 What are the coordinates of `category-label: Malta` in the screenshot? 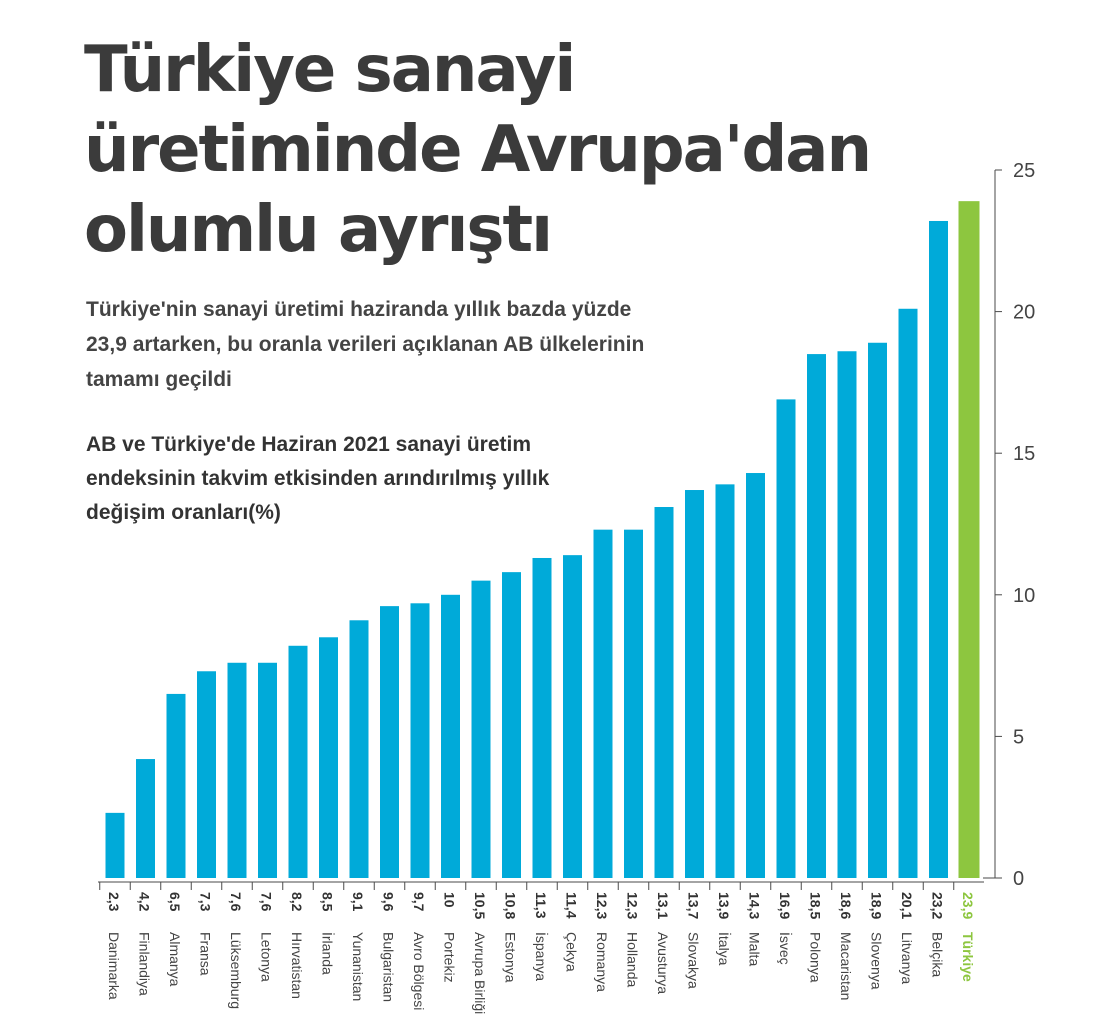 It's located at (755, 949).